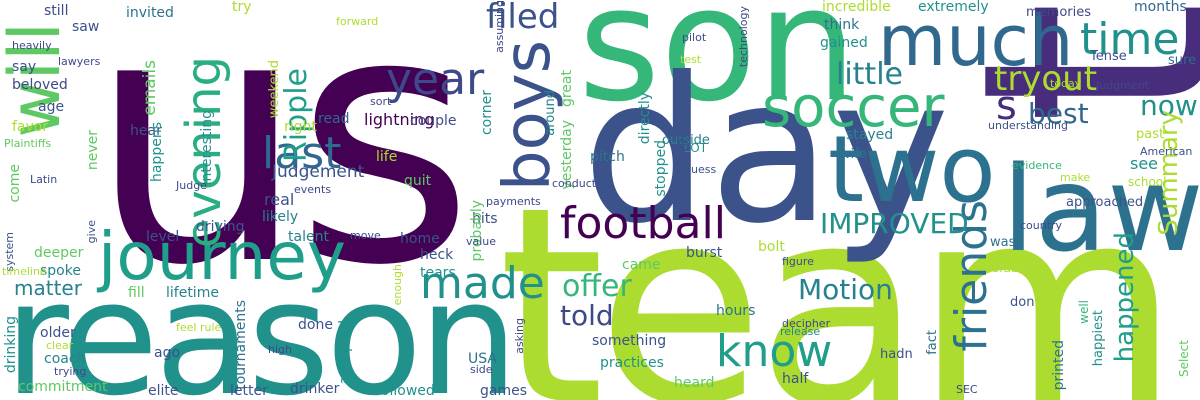  What do you see at coordinates (222, 256) in the screenshot?
I see `word-journey: journey` at bounding box center [222, 256].